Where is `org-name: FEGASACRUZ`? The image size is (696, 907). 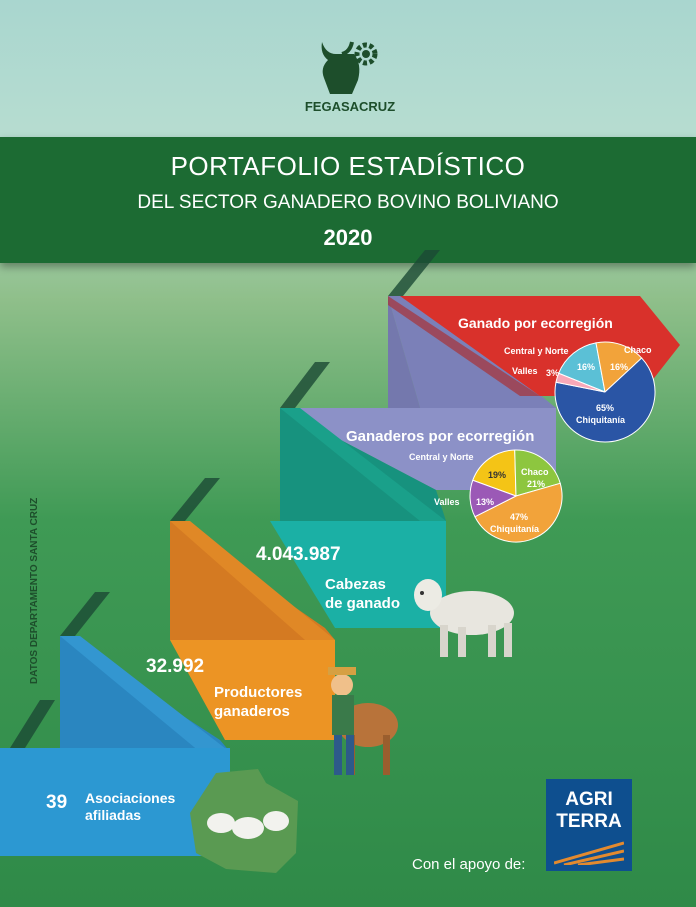 org-name: FEGASACRUZ is located at coordinates (350, 106).